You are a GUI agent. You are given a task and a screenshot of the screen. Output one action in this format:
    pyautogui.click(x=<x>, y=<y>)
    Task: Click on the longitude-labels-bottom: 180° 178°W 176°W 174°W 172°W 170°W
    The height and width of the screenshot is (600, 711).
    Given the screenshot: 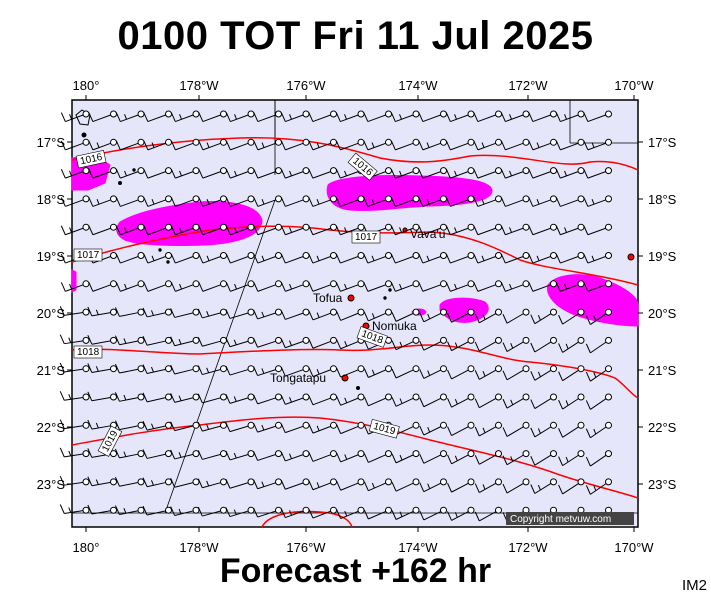 What is the action you would take?
    pyautogui.click(x=364, y=547)
    